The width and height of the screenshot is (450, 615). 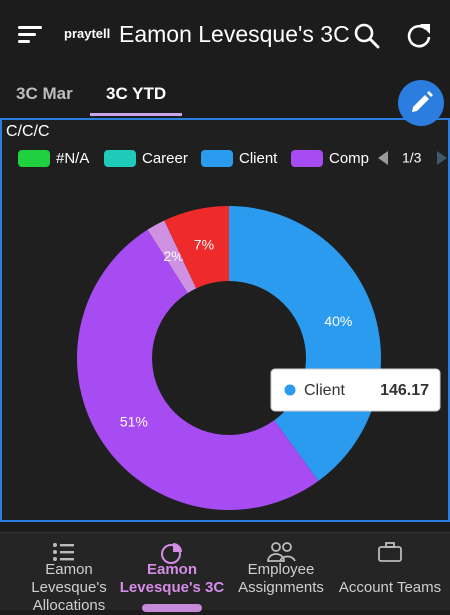 What do you see at coordinates (367, 36) in the screenshot?
I see `search-button` at bounding box center [367, 36].